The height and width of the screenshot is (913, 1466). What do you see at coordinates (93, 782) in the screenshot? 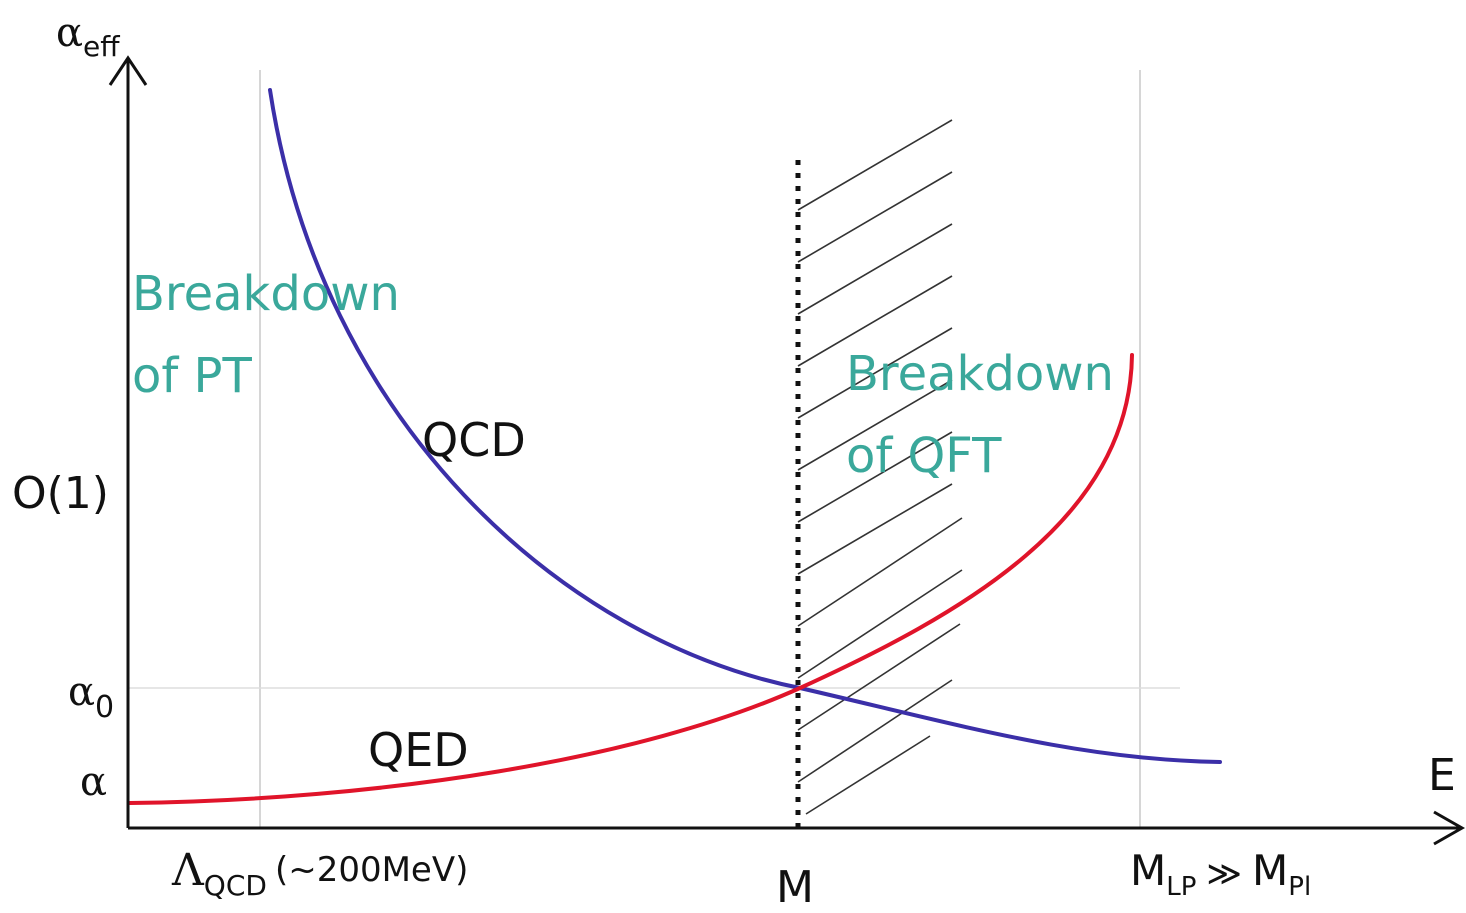
I see `y-tick-alpha: α` at bounding box center [93, 782].